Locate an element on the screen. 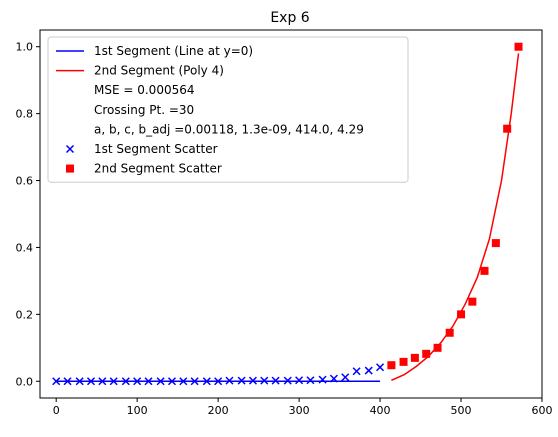 This screenshot has height=437, width=558. y-tick-label: 0.2 is located at coordinates (25, 314).